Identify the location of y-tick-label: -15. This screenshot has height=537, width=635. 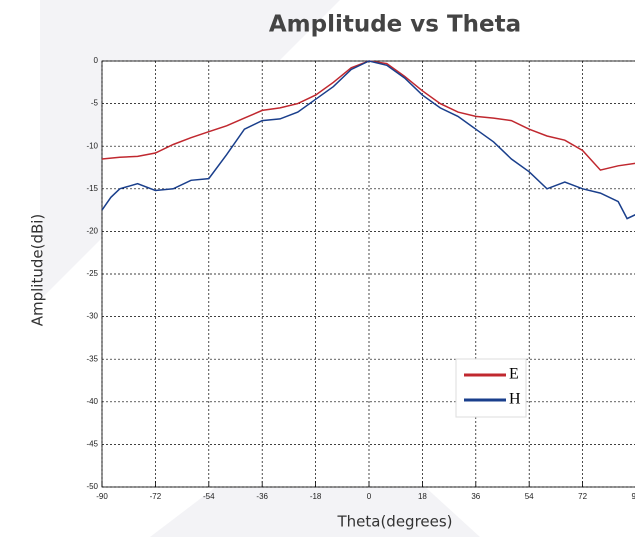
(92, 188).